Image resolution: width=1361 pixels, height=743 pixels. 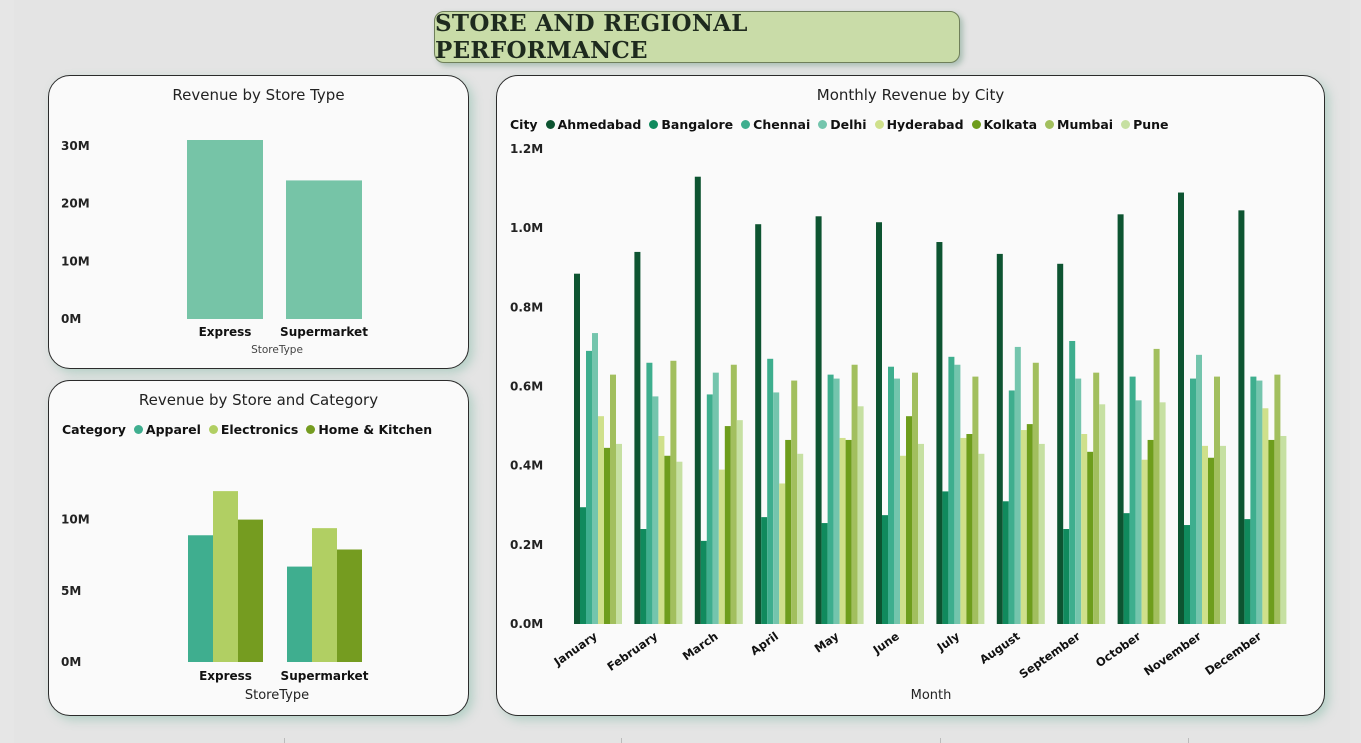 I want to click on legend-item-kolkata: Kolkata, so click(x=1004, y=124).